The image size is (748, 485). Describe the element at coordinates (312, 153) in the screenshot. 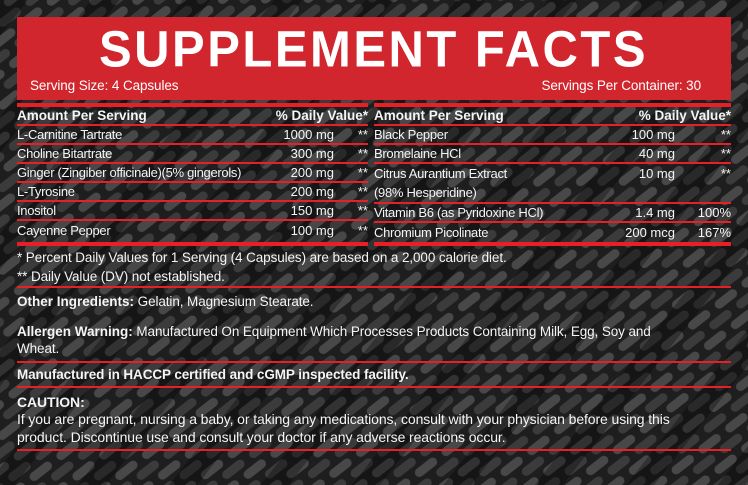

I see `ingredient-amount: 300 mg` at that location.